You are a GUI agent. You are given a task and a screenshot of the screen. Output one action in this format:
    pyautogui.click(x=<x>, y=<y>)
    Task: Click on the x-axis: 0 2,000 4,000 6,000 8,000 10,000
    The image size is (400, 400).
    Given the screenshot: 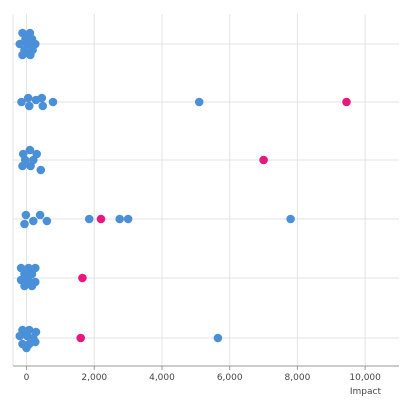 What is the action you would take?
    pyautogui.click(x=206, y=374)
    